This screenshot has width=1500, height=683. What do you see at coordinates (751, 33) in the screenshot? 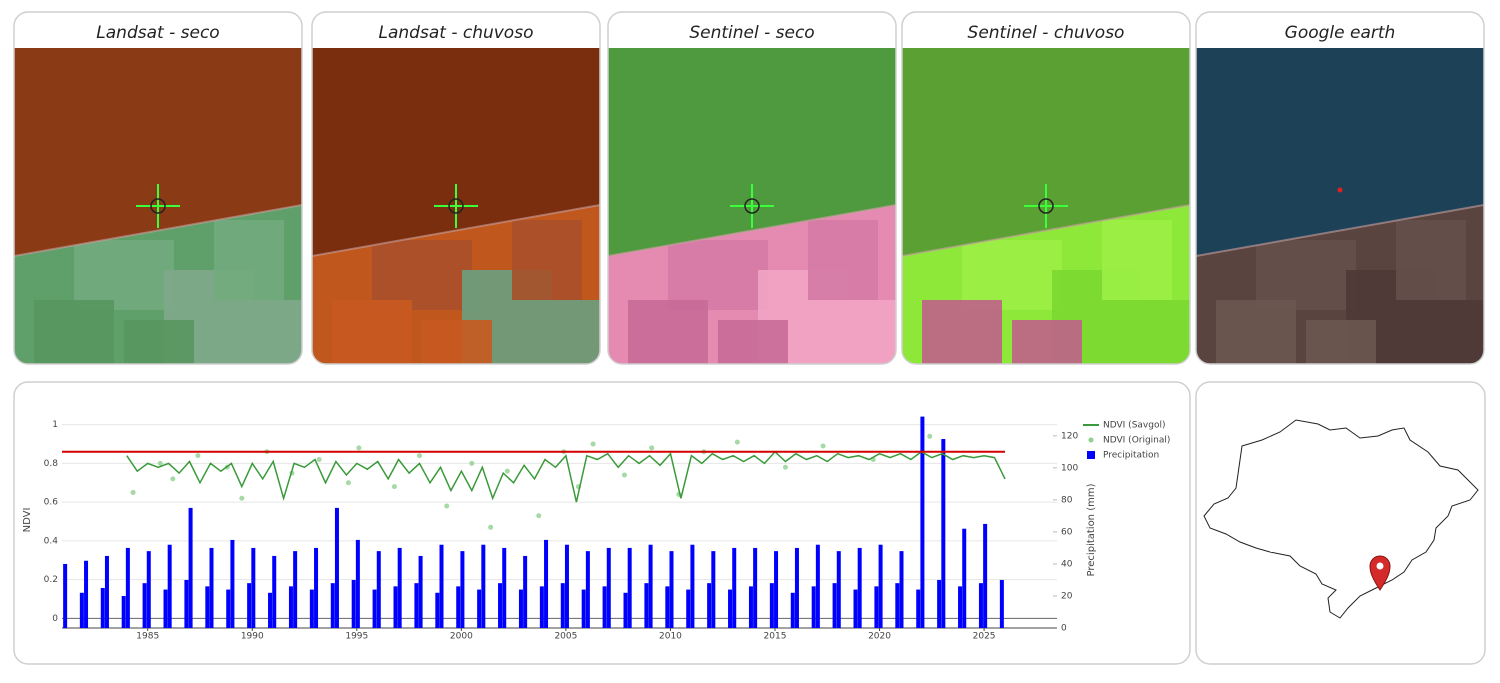
I see `panel-title: Sentinel - seco` at bounding box center [751, 33].